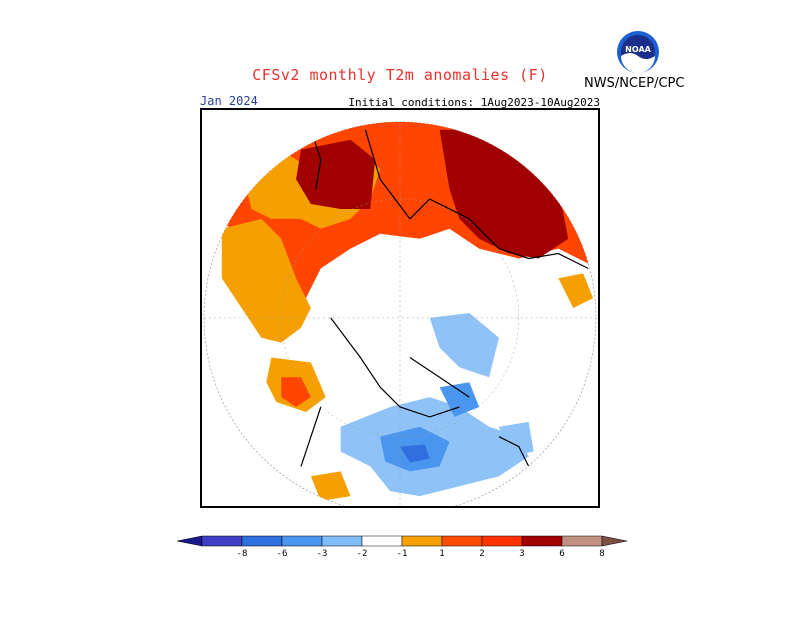 Image resolution: width=800 pixels, height=618 pixels. Describe the element at coordinates (601, 554) in the screenshot. I see `legend-tick-label: 8` at that location.